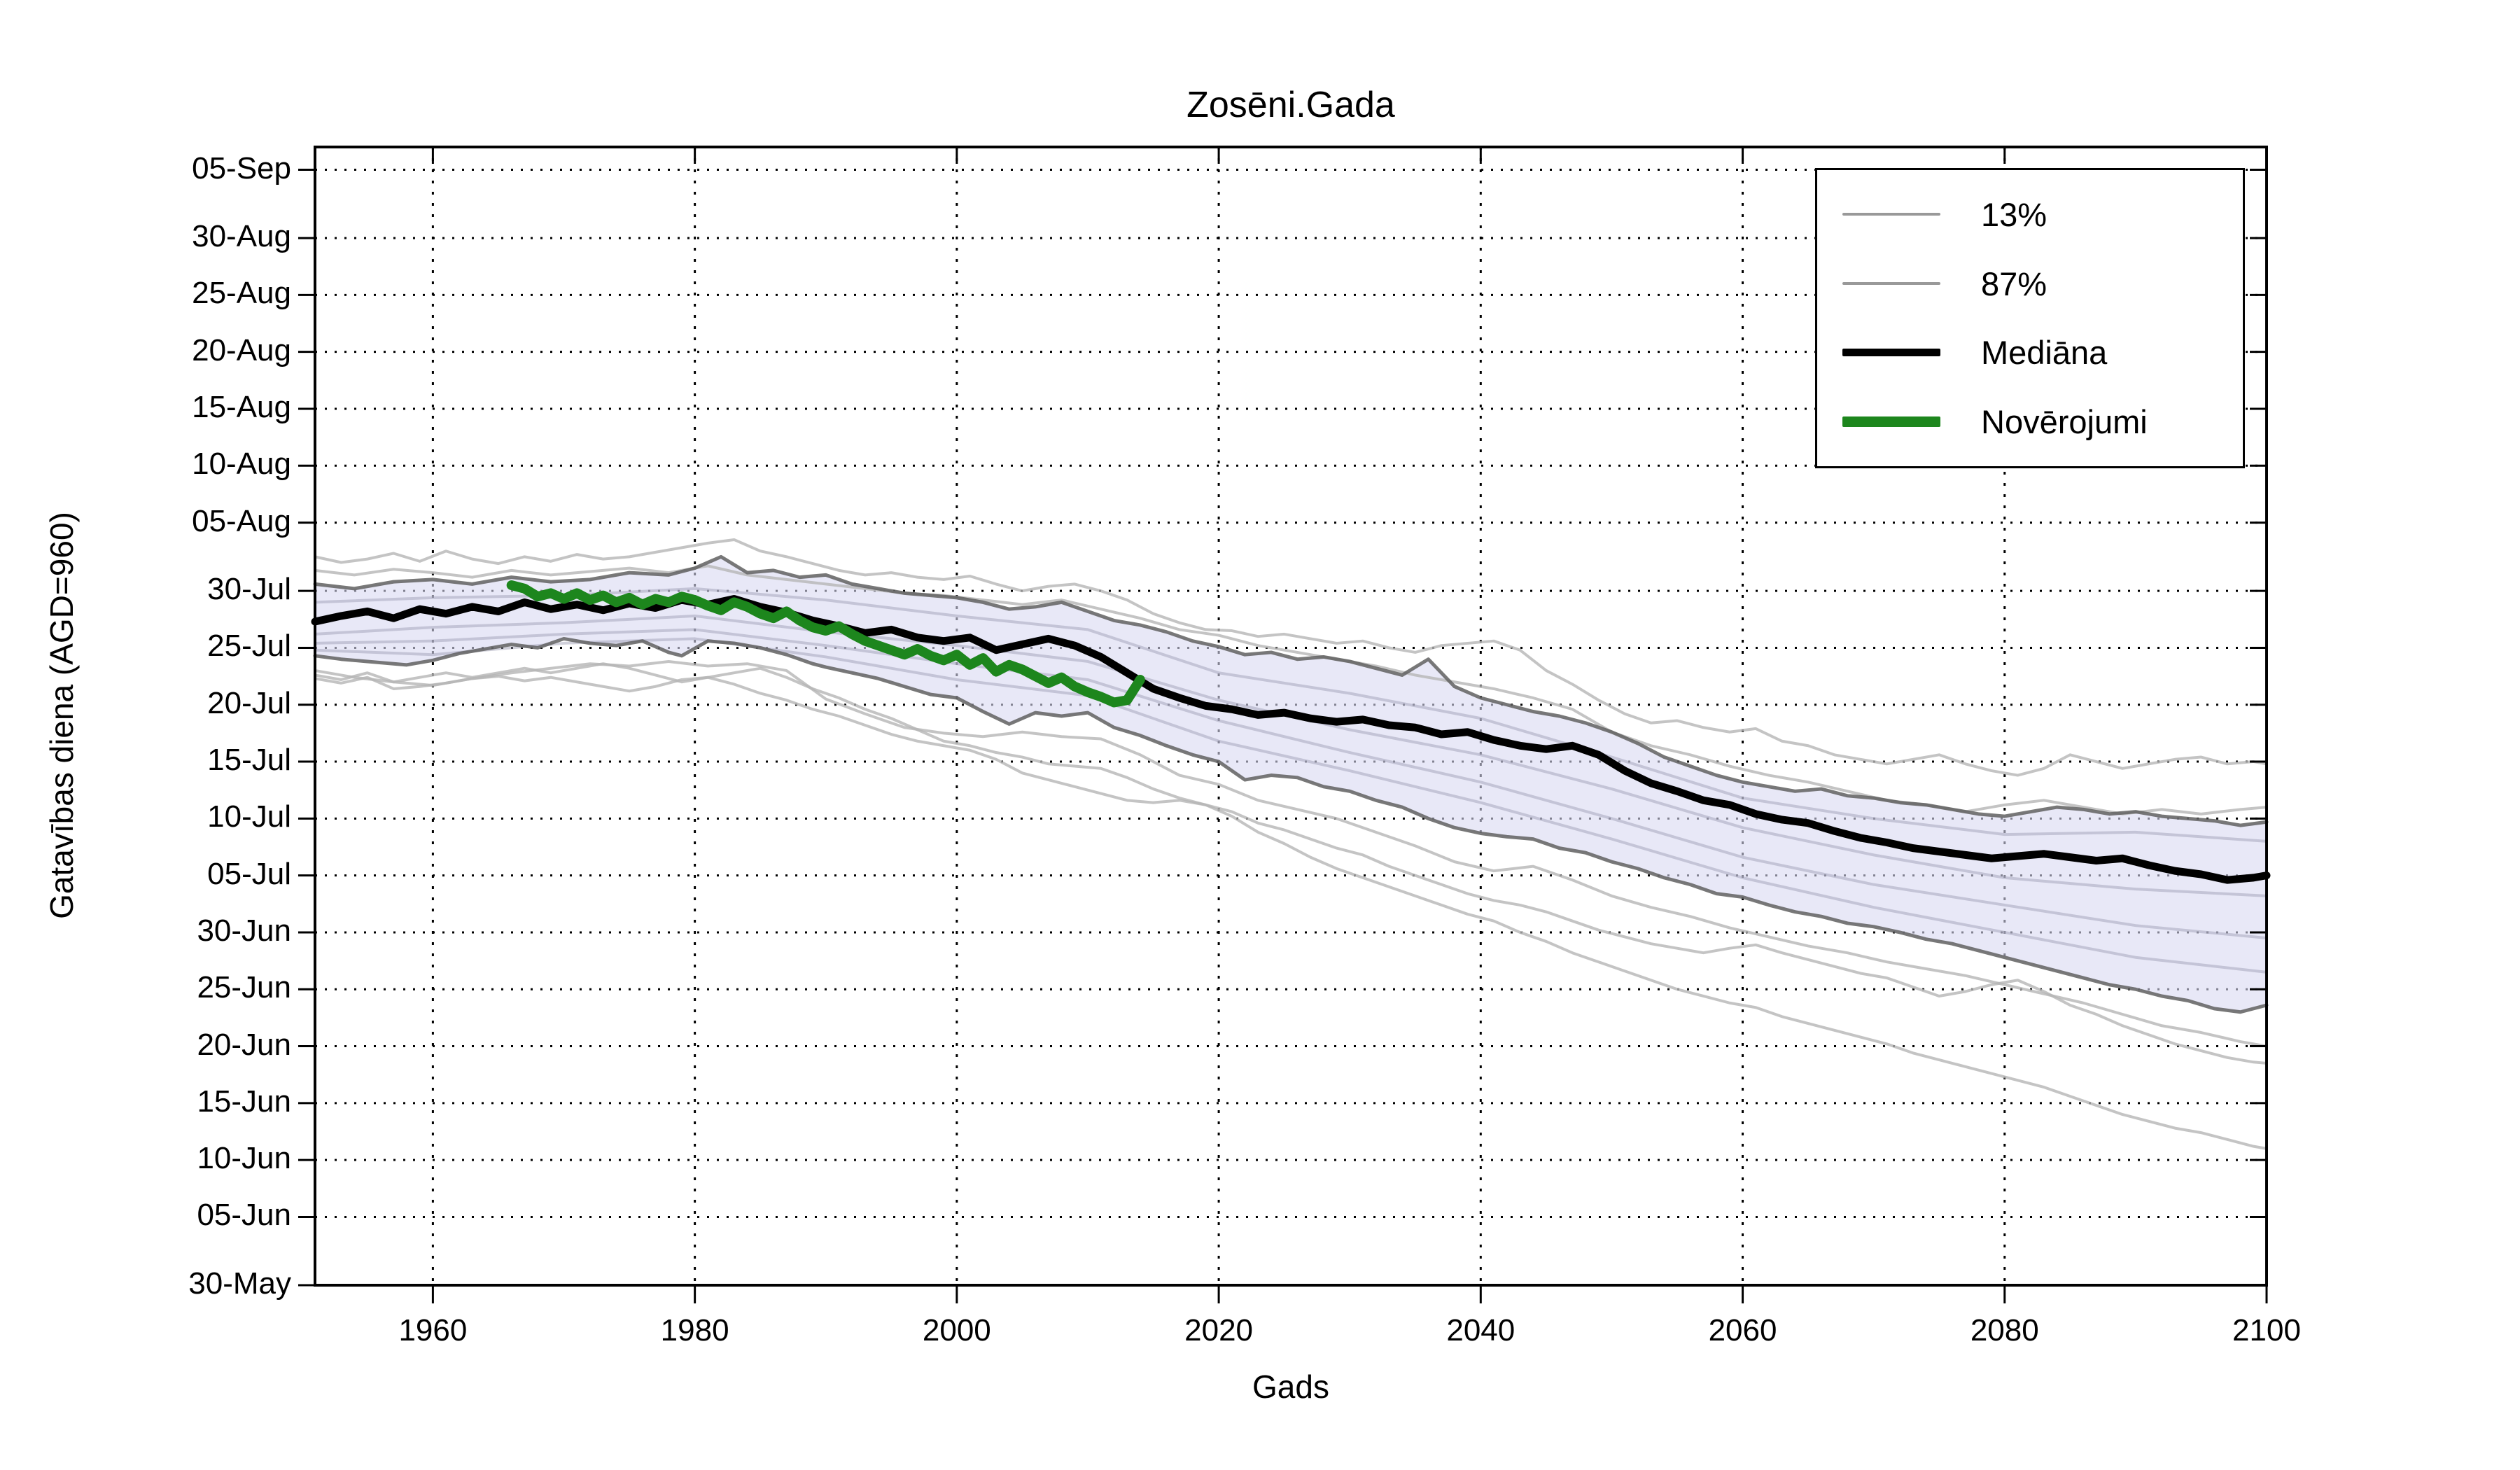 The image size is (2520, 1470). Describe the element at coordinates (241, 168) in the screenshot. I see `y-tick-label: 05-Sep` at that location.